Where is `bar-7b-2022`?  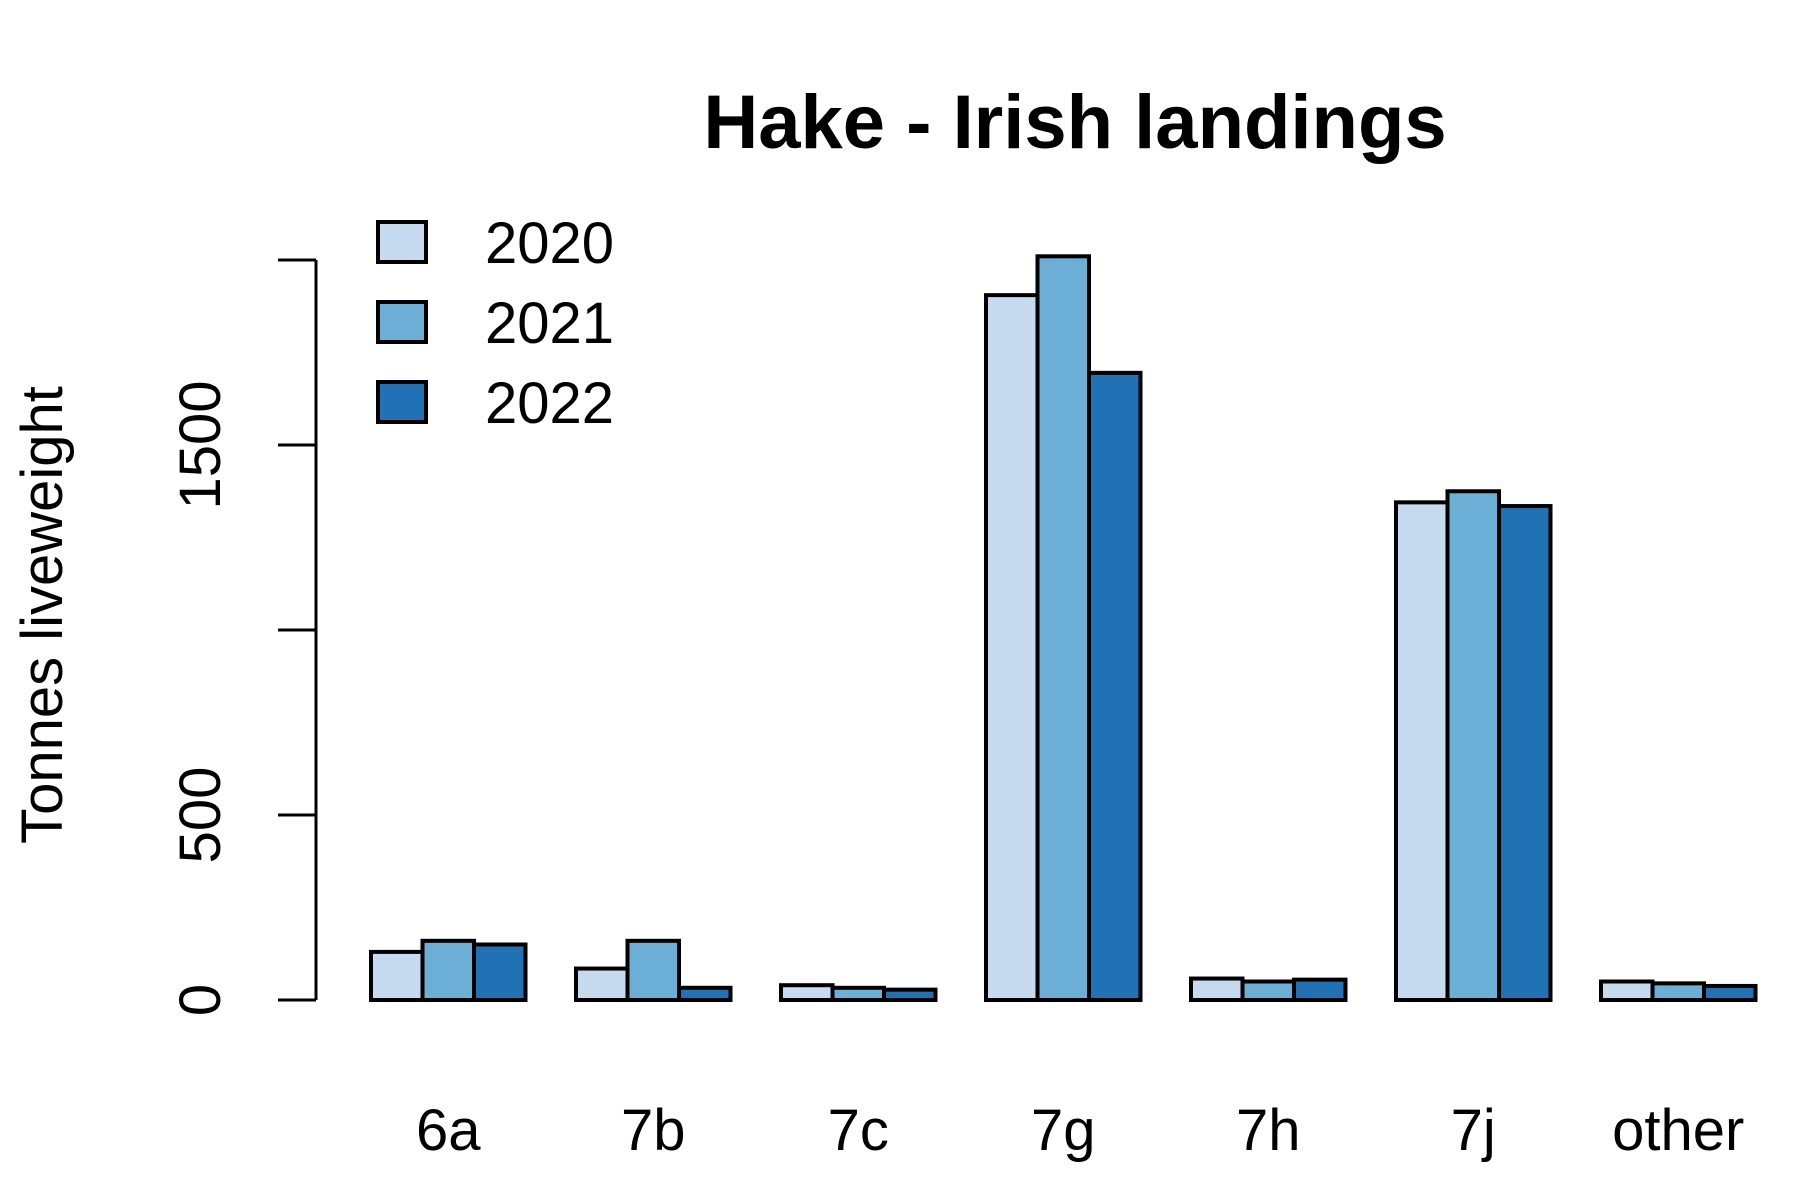 bar-7b-2022 is located at coordinates (705, 993).